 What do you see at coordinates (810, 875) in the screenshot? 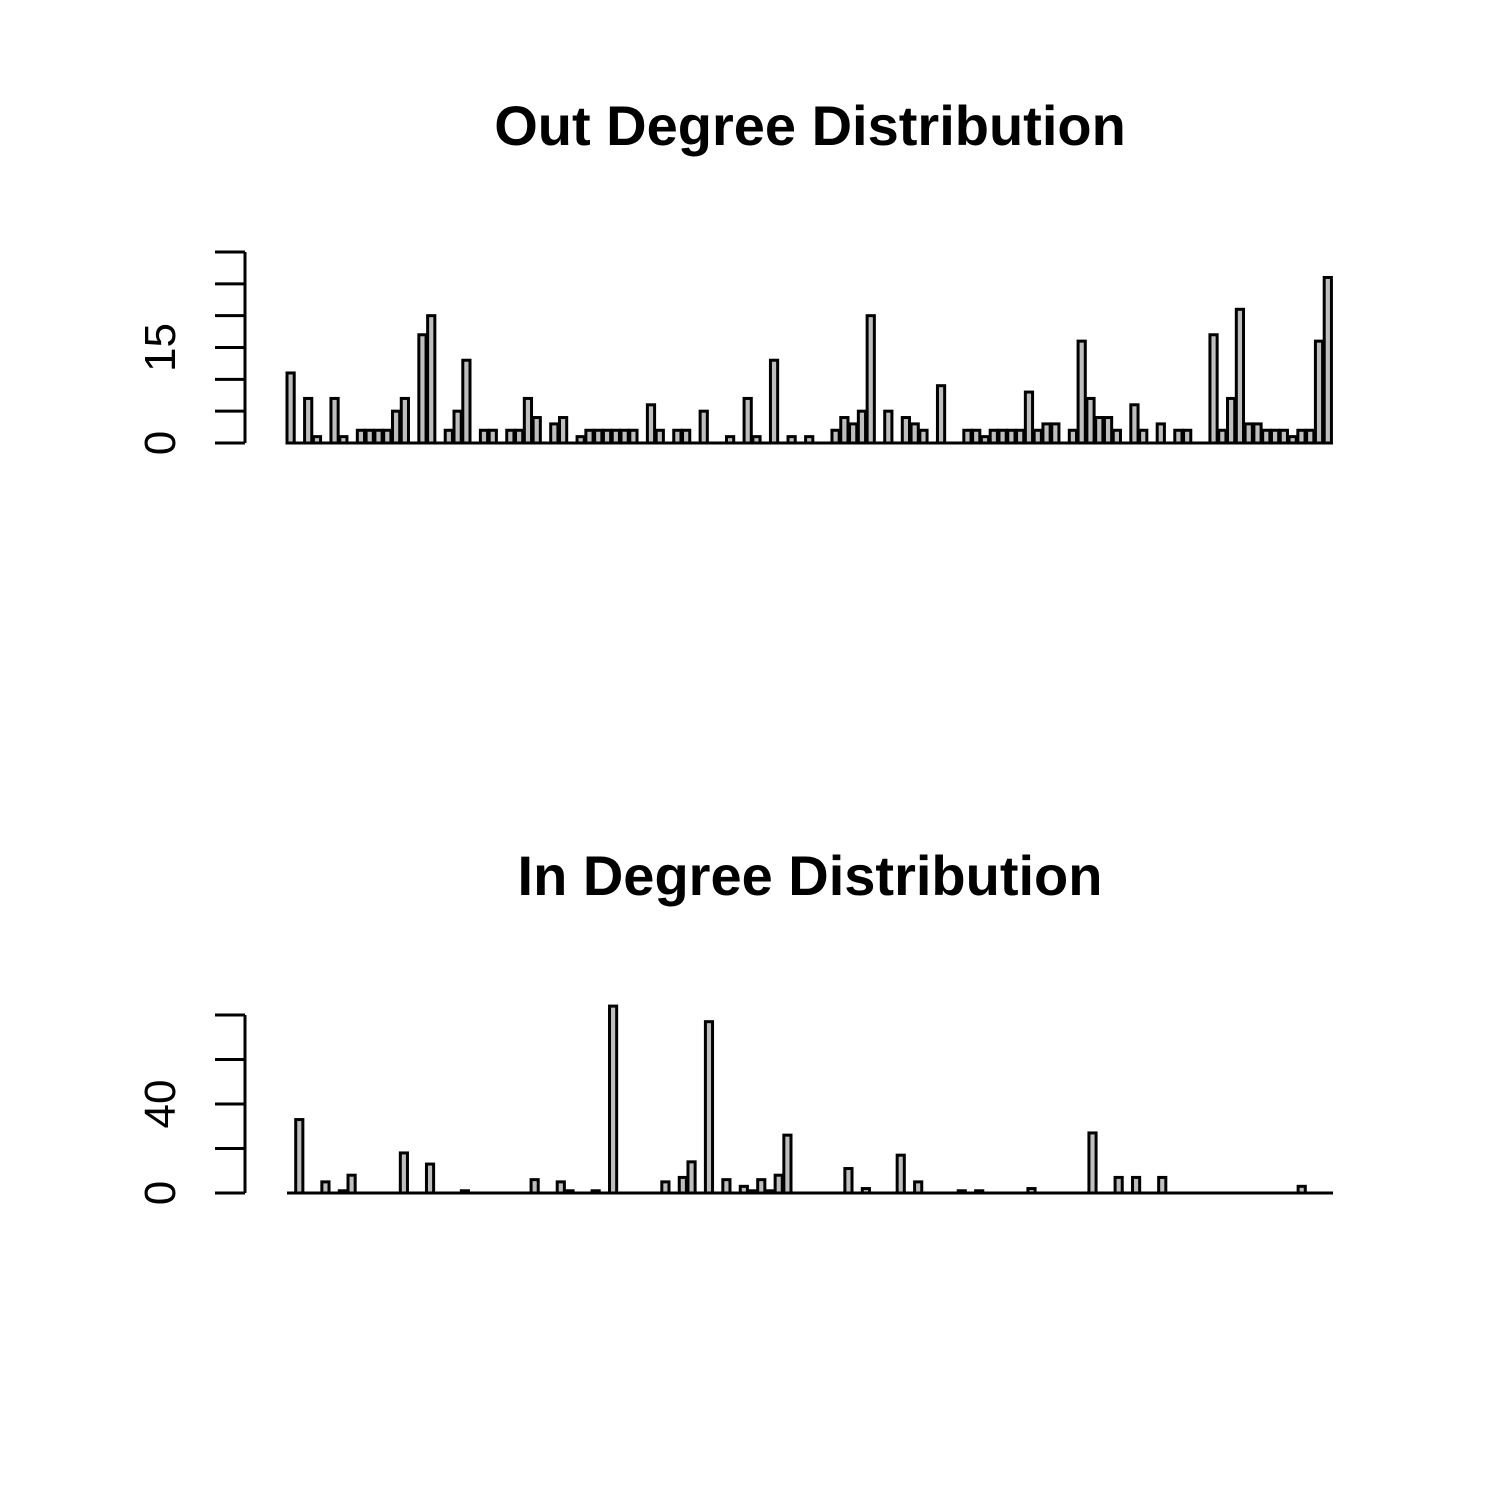
I see `chart-title: In Degree Distribution` at bounding box center [810, 875].